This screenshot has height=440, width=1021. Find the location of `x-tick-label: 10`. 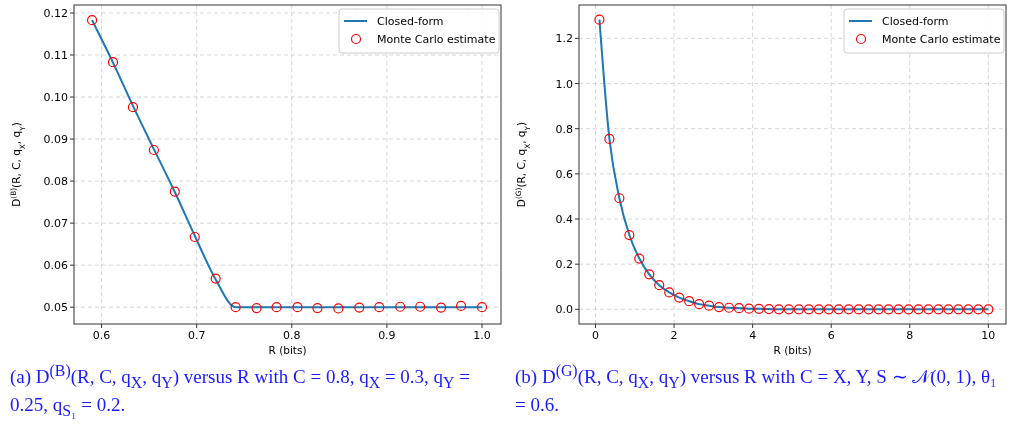

x-tick-label: 10 is located at coordinates (988, 335).